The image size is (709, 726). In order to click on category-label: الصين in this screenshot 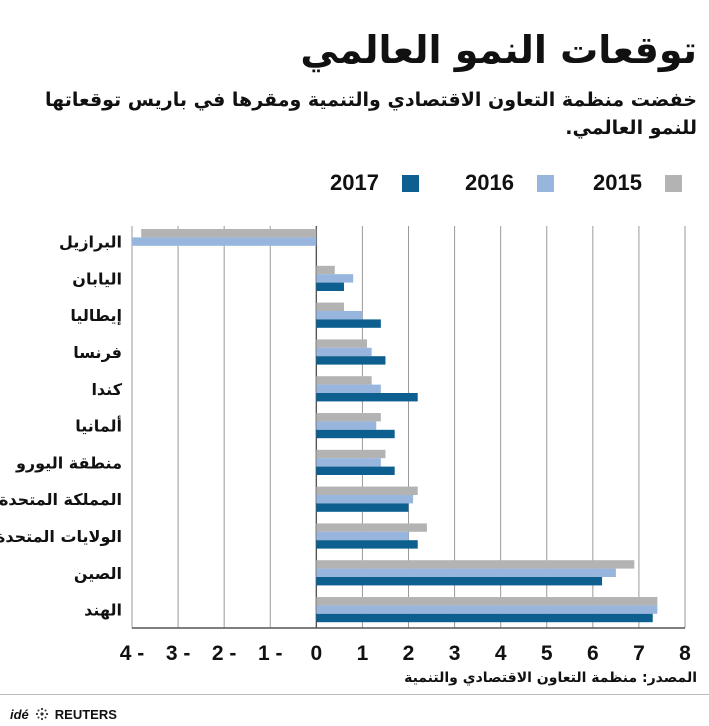, I will do `click(98, 573)`.